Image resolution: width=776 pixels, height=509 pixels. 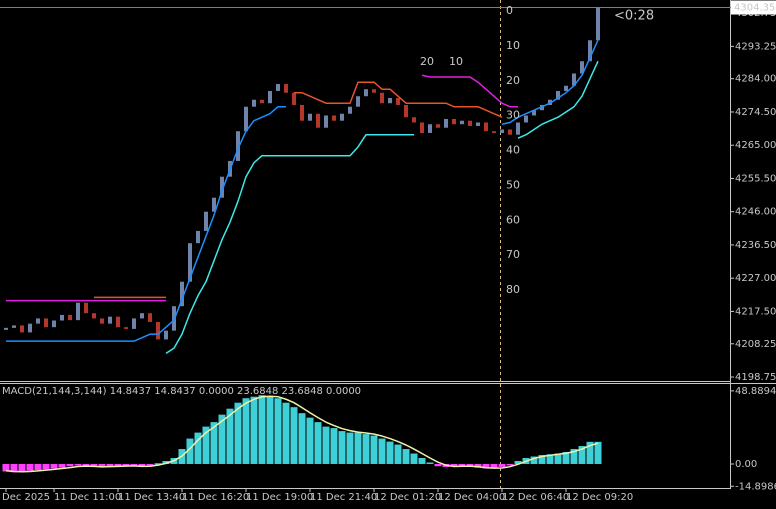 I want to click on y-tick-label: 4274.50, so click(x=755, y=112).